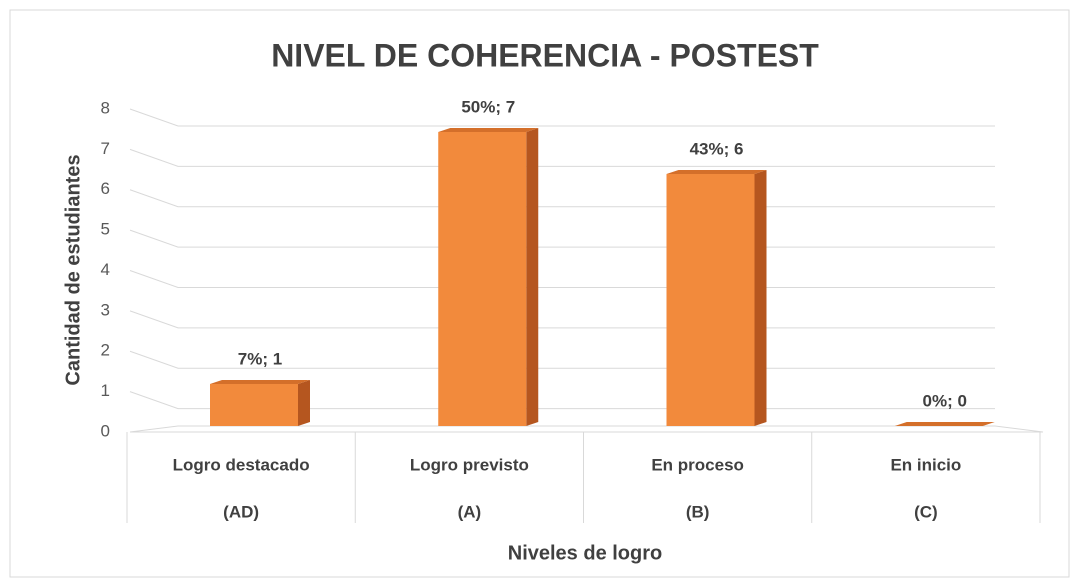  Describe the element at coordinates (105, 309) in the screenshot. I see `y-tick-label: 3` at that location.